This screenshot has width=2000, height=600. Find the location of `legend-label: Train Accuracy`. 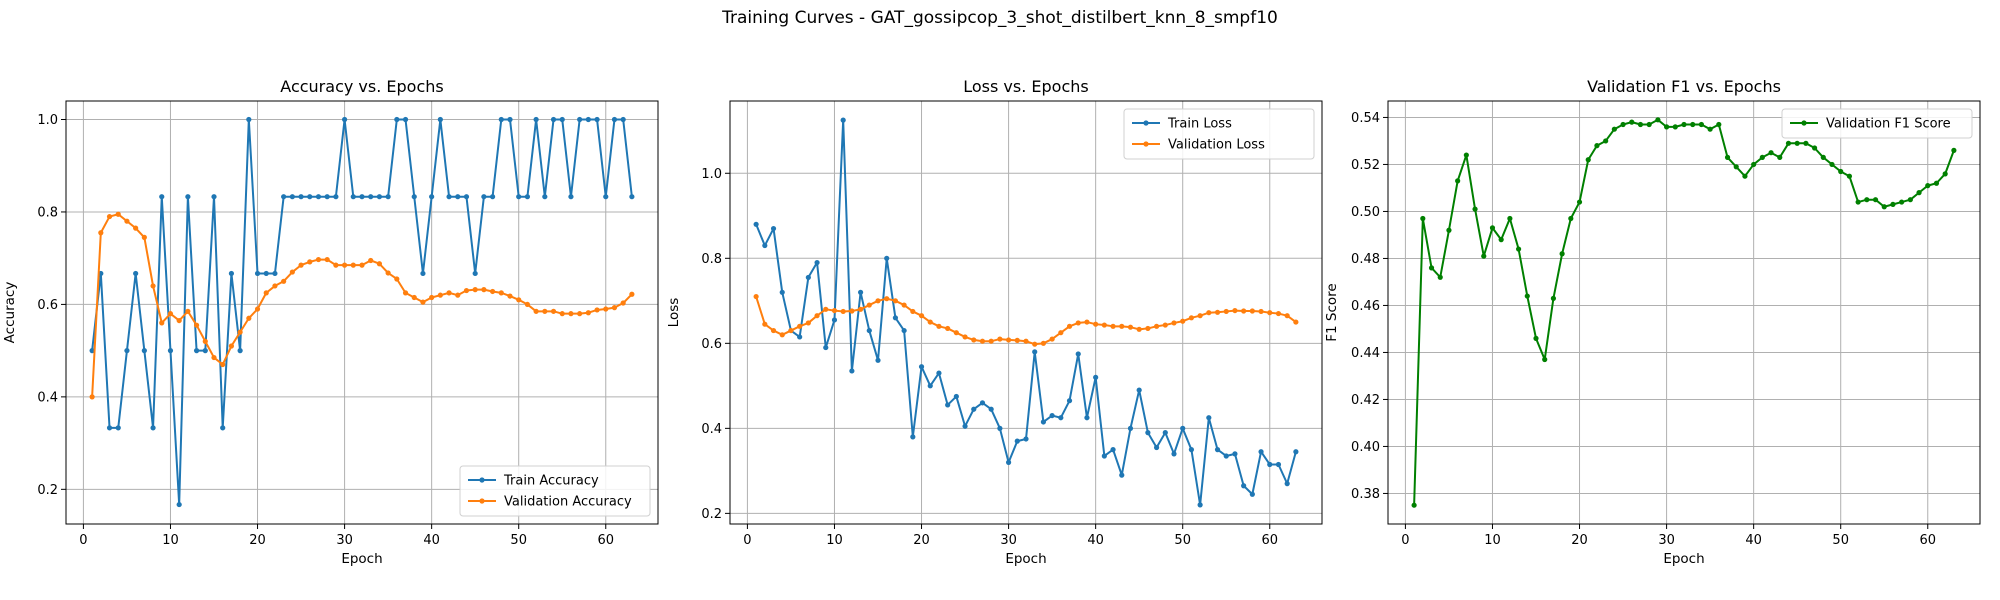

legend-label: Train Accuracy is located at coordinates (551, 481).